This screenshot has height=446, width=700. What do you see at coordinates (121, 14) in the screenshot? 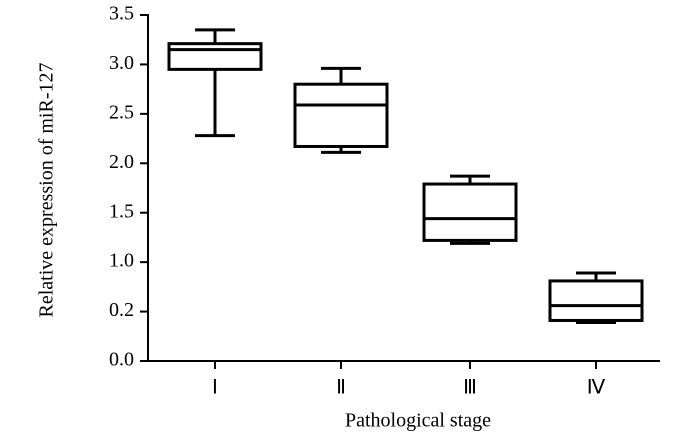
I see `y-tick-label: 3.5` at bounding box center [121, 14].